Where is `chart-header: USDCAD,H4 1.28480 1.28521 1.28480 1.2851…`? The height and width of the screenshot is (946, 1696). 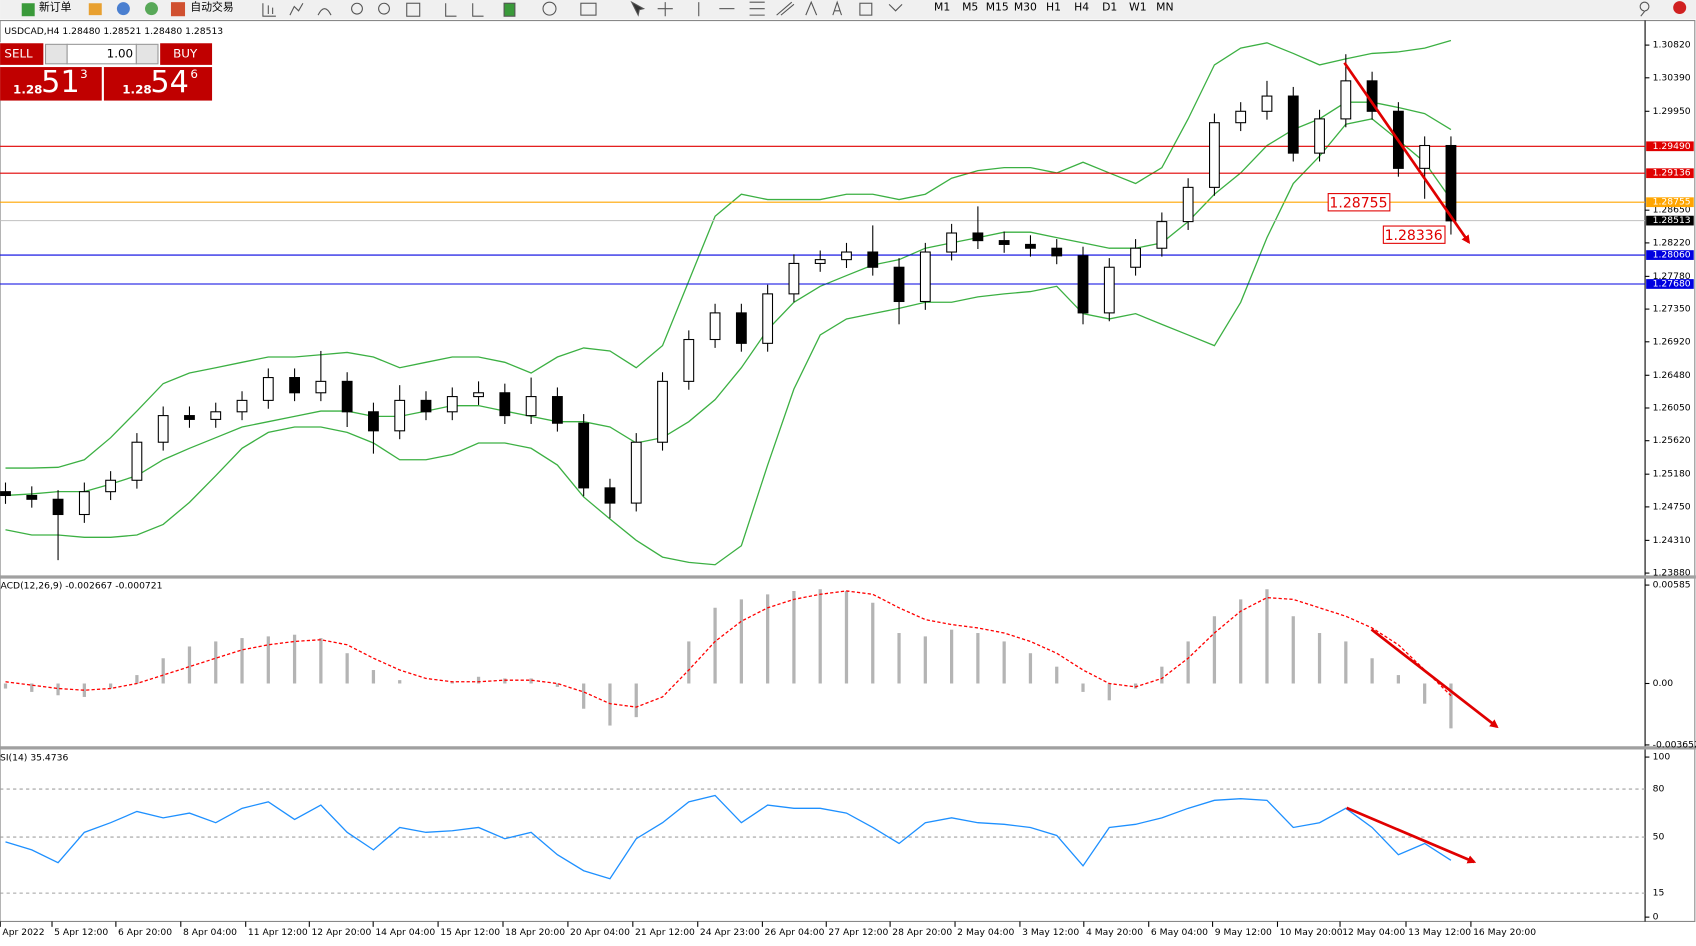
chart-header: USDCAD,H4 1.28480 1.28521 1.28480 1.2851… is located at coordinates (113, 31).